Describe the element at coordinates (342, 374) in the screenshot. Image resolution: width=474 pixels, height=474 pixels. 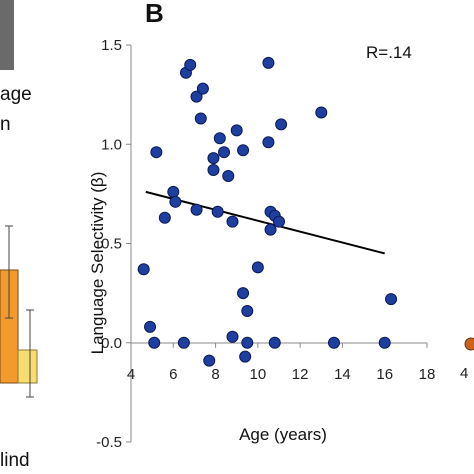
I see `x-tick-label: 14` at that location.